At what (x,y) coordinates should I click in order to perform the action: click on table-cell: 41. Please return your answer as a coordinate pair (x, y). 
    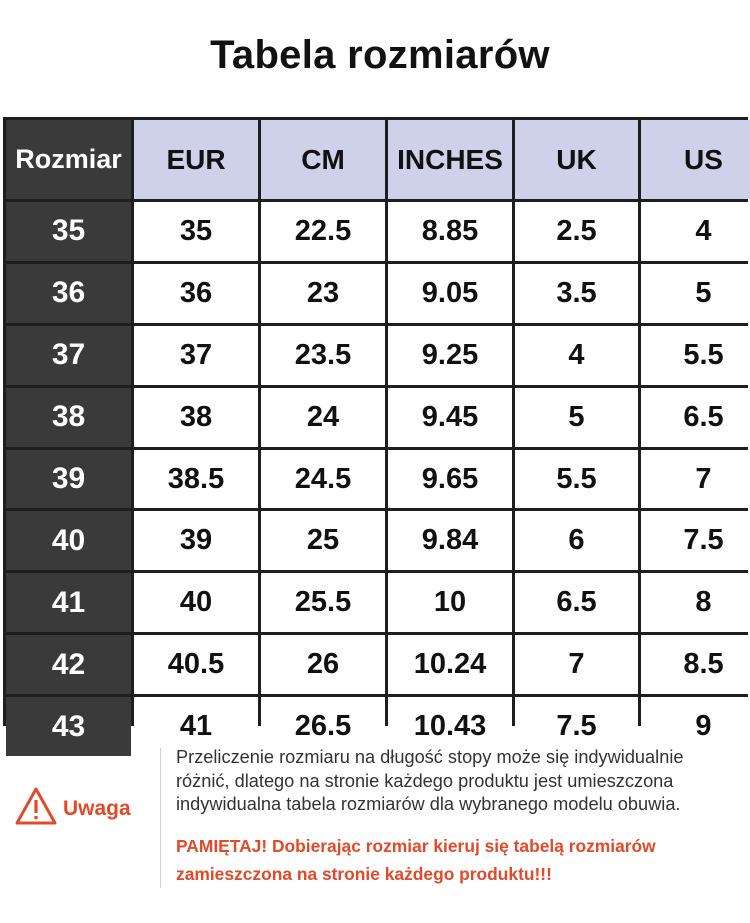
    Looking at the image, I should click on (196, 727).